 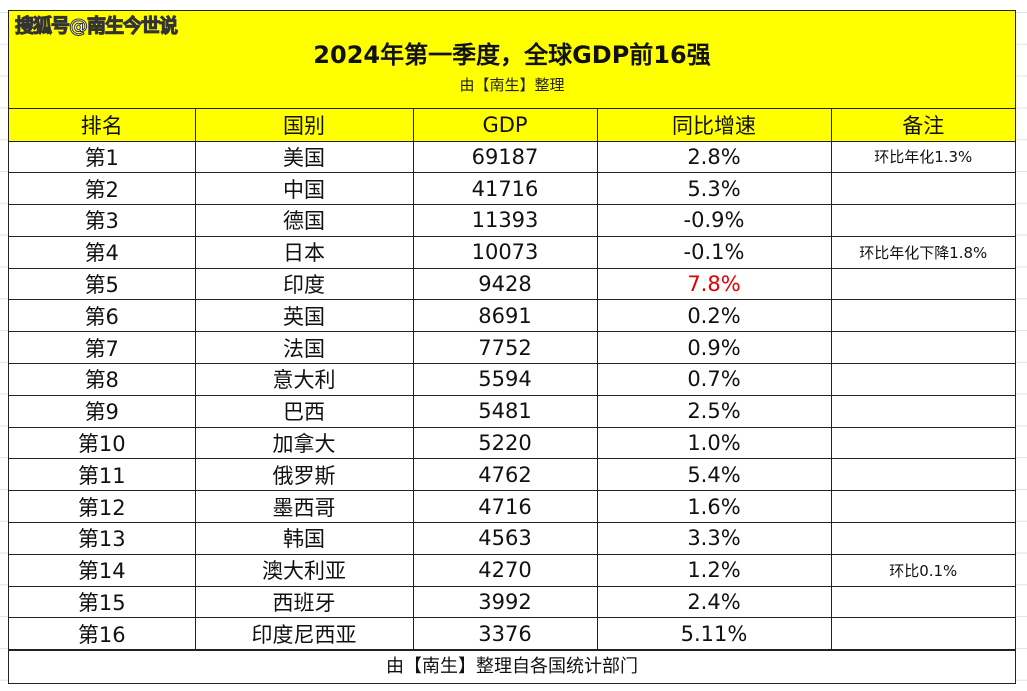 What do you see at coordinates (102, 634) in the screenshot?
I see `rank-cell: 第16` at bounding box center [102, 634].